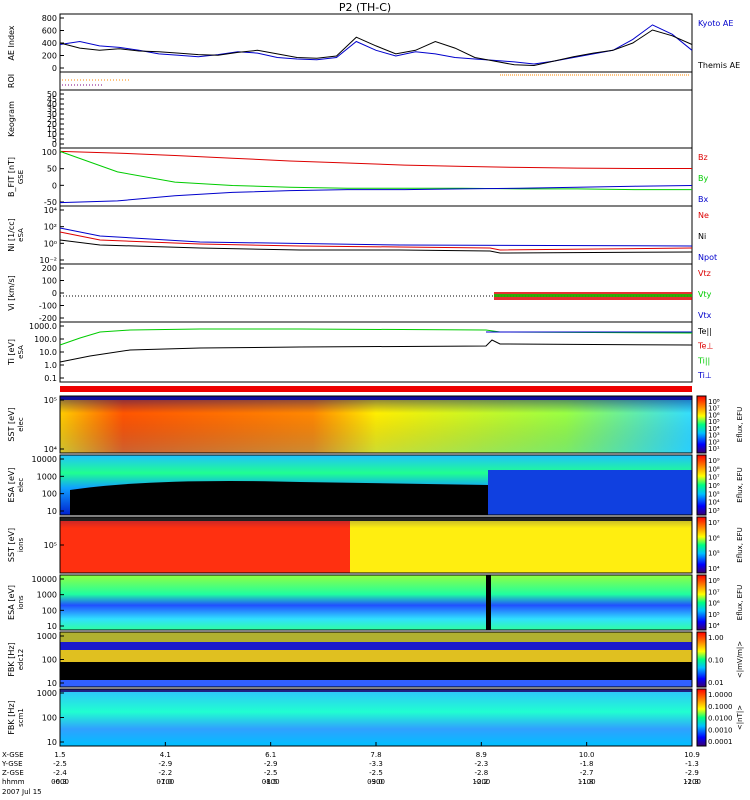 The image size is (750, 800). What do you see at coordinates (52, 124) in the screenshot?
I see `tick-label-keogram: 20` at bounding box center [52, 124].